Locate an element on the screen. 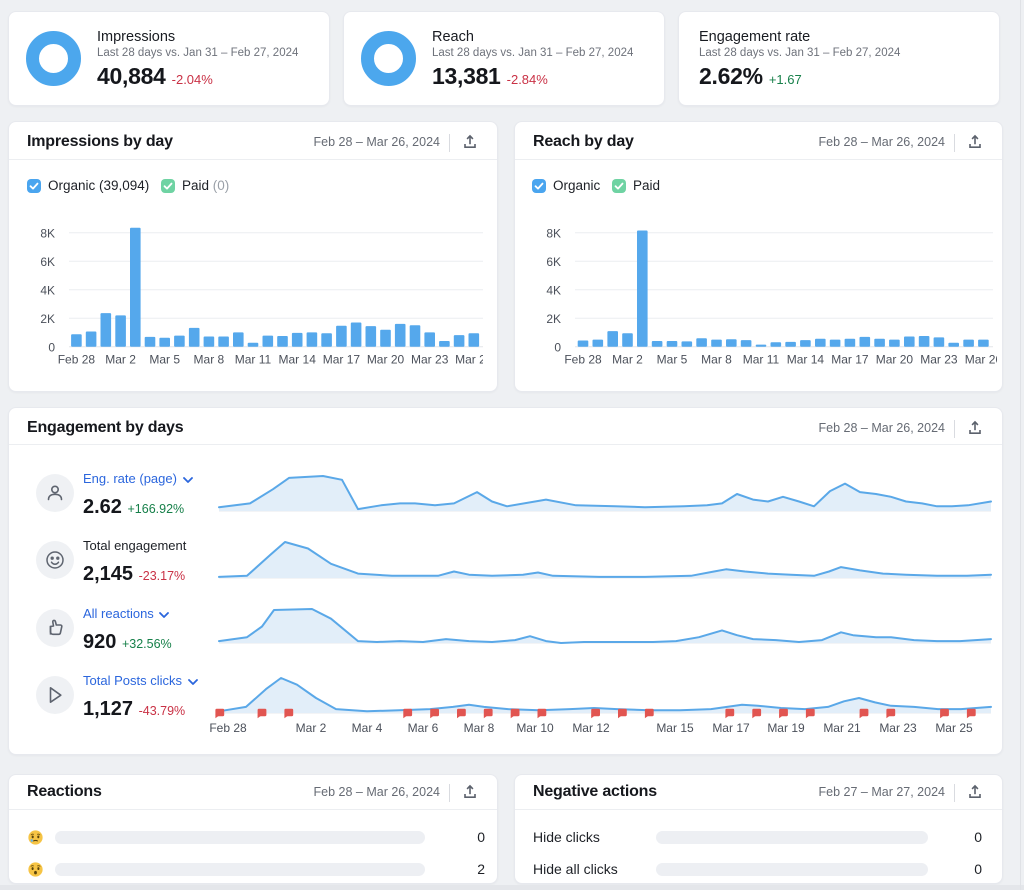 Image resolution: width=1024 pixels, height=890 pixels. svg-text: Mar 15 is located at coordinates (675, 728).